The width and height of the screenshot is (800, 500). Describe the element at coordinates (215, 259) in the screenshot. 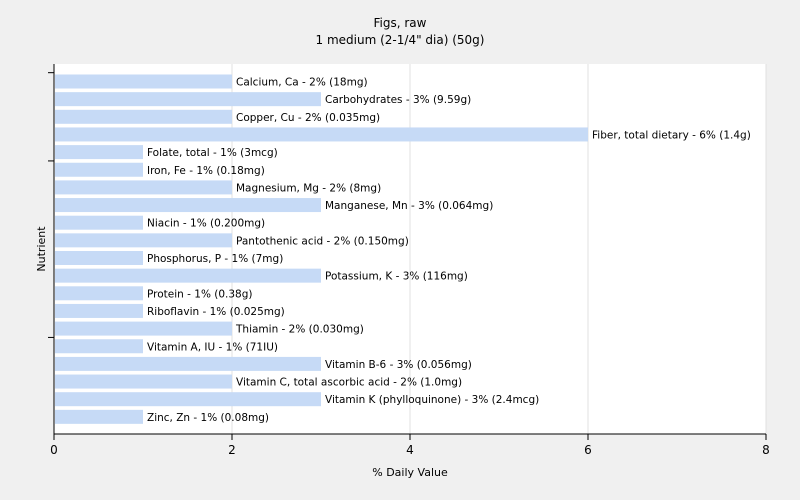

I see `bar-label: Phosphorus, P - 1% (7mg)` at that location.